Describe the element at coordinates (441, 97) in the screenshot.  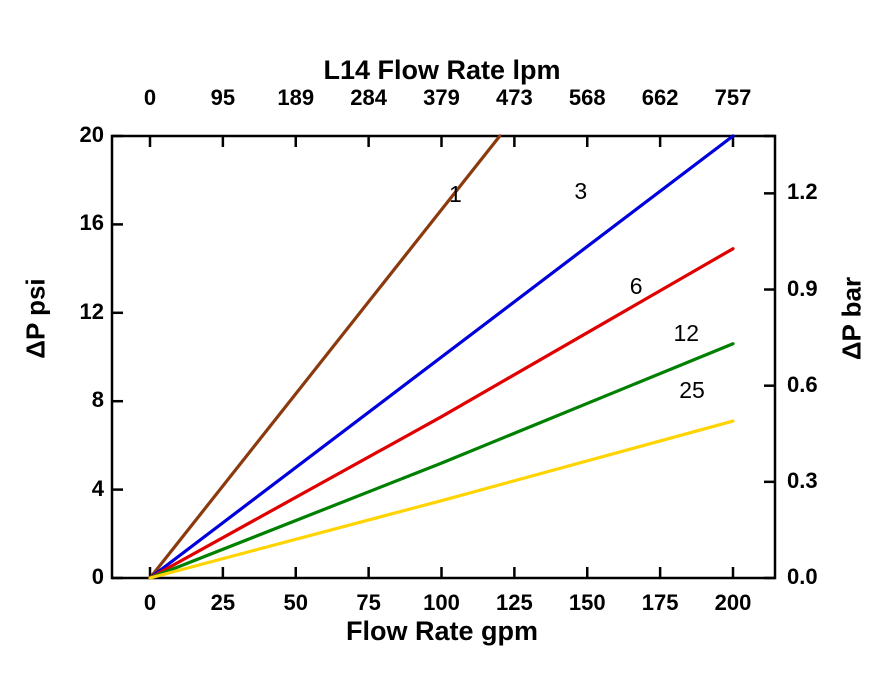
I see `top-x-tick-label-4: 379` at that location.